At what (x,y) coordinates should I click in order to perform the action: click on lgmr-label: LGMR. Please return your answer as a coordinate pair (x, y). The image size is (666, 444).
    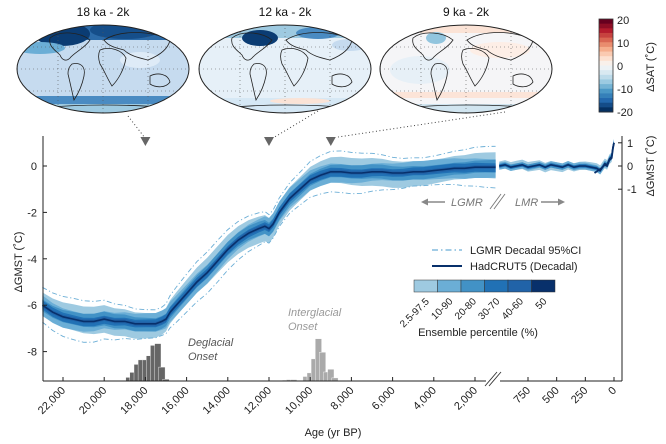
    Looking at the image, I should click on (467, 203).